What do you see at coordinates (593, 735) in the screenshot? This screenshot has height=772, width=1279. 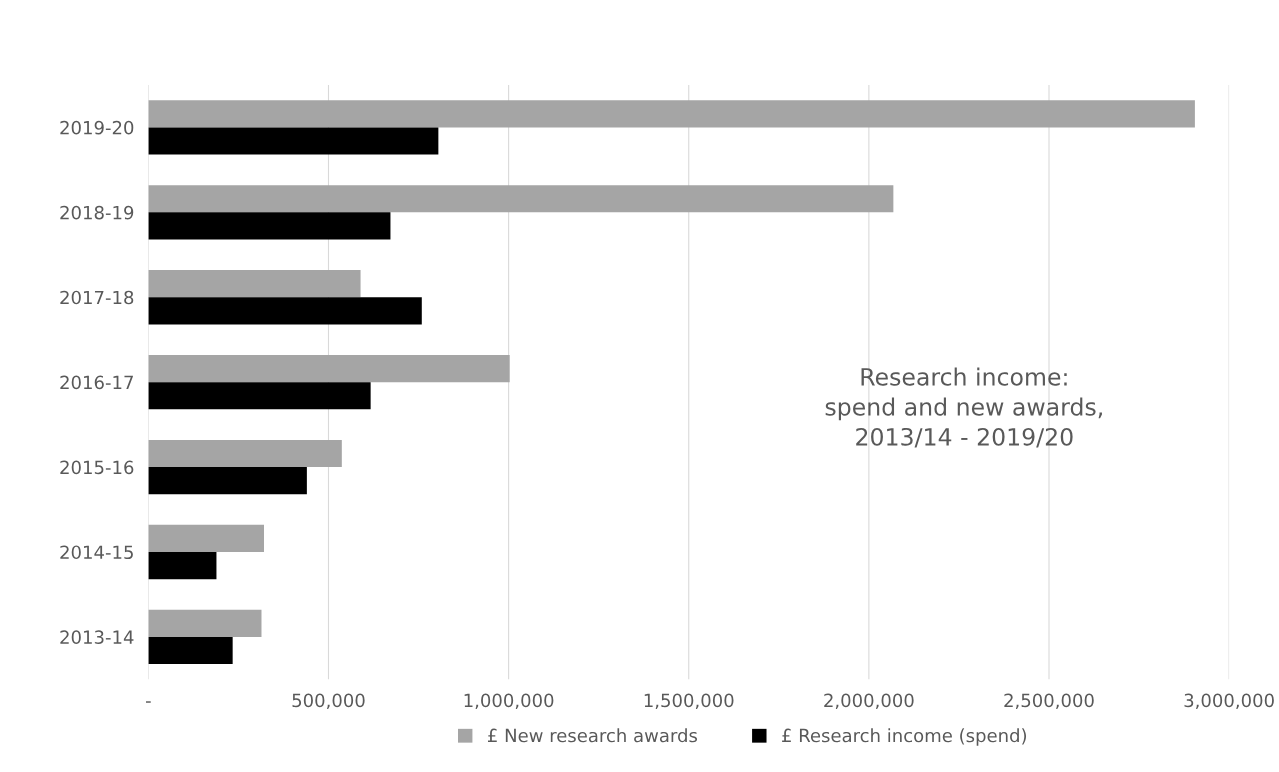 I see `legend-label: £ New research awards` at bounding box center [593, 735].